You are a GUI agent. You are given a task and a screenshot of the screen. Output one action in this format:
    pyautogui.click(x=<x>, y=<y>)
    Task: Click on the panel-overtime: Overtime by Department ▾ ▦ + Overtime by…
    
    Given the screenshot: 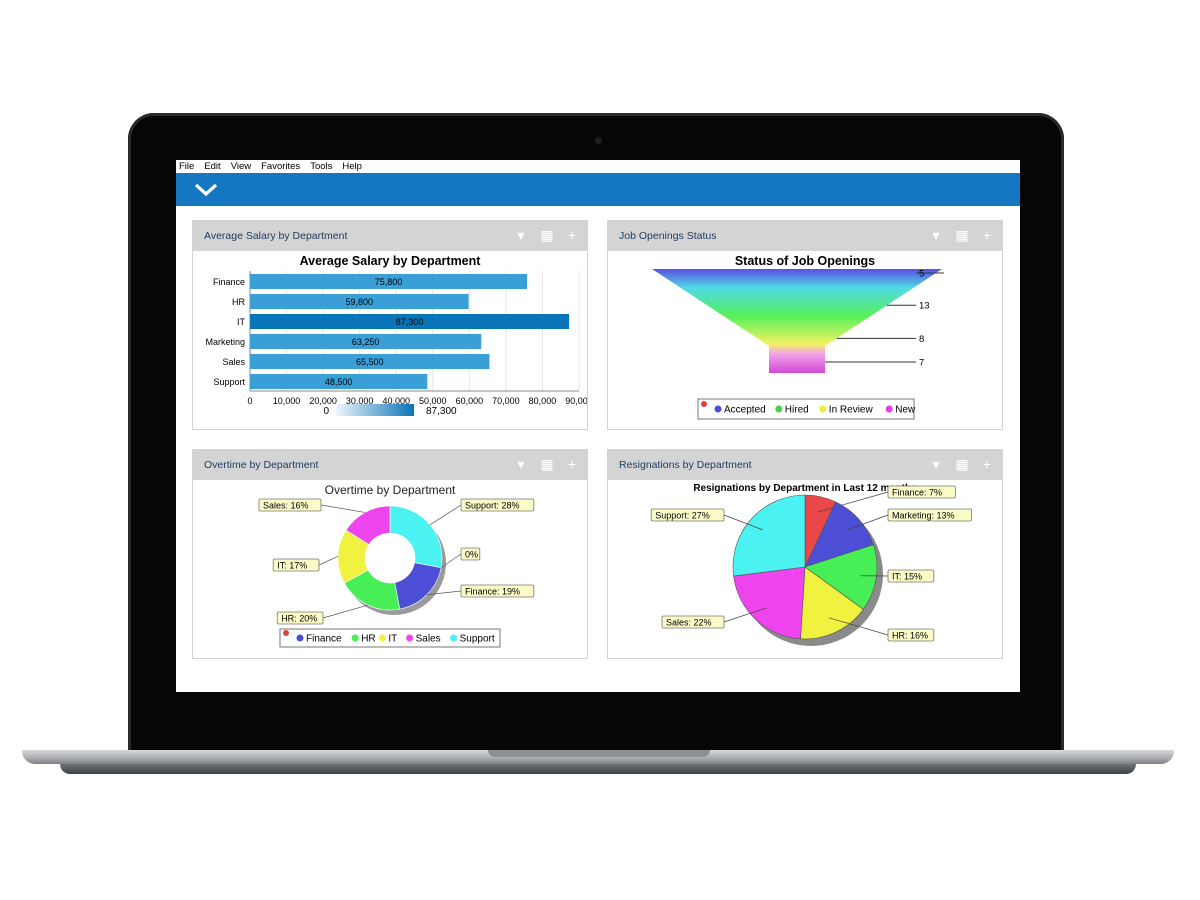 What is the action you would take?
    pyautogui.click(x=390, y=554)
    